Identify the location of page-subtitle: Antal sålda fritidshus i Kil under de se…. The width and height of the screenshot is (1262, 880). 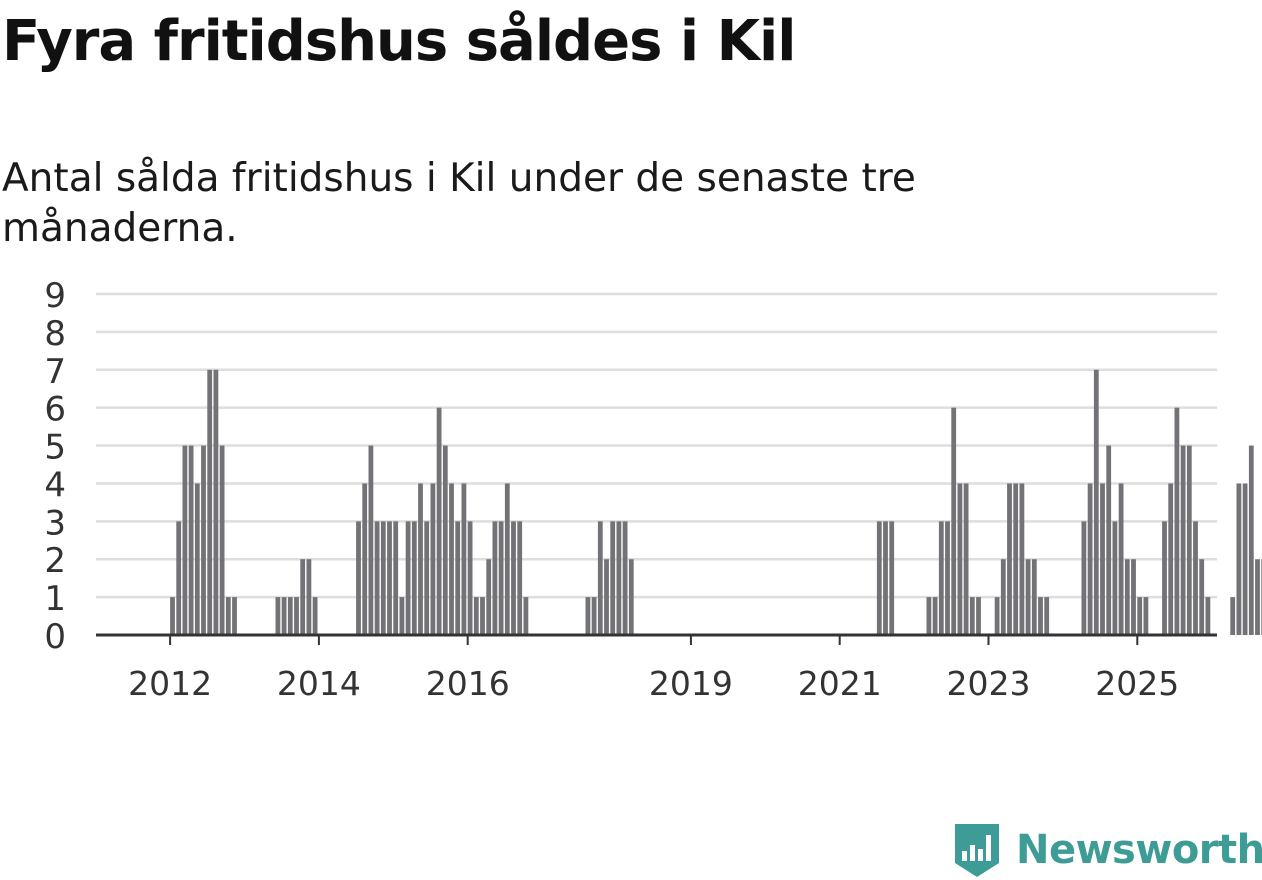
(459, 203).